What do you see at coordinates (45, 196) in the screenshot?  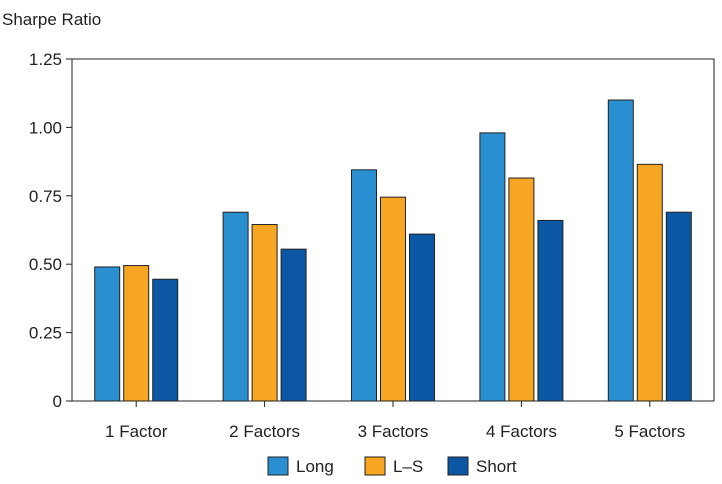 I see `y-tick-label: 0.75` at bounding box center [45, 196].